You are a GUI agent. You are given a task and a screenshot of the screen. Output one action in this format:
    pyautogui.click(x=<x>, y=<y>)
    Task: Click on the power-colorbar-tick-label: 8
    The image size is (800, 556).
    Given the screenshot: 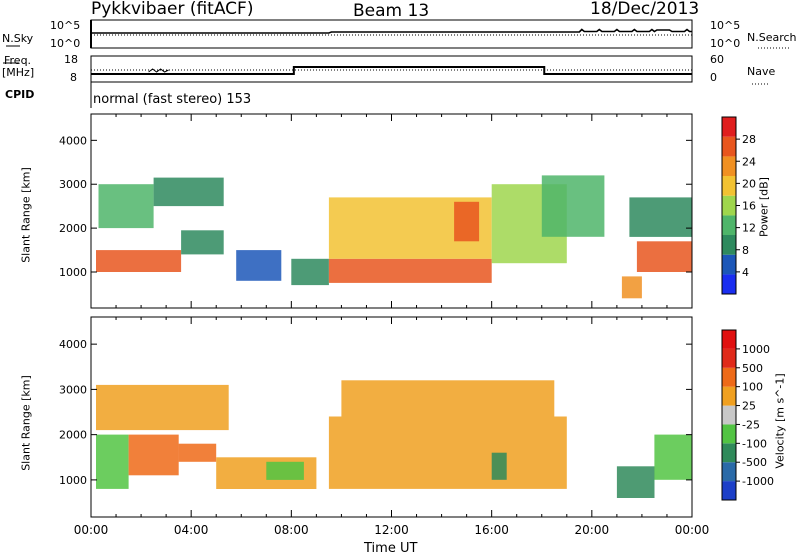 What is the action you would take?
    pyautogui.click(x=745, y=250)
    